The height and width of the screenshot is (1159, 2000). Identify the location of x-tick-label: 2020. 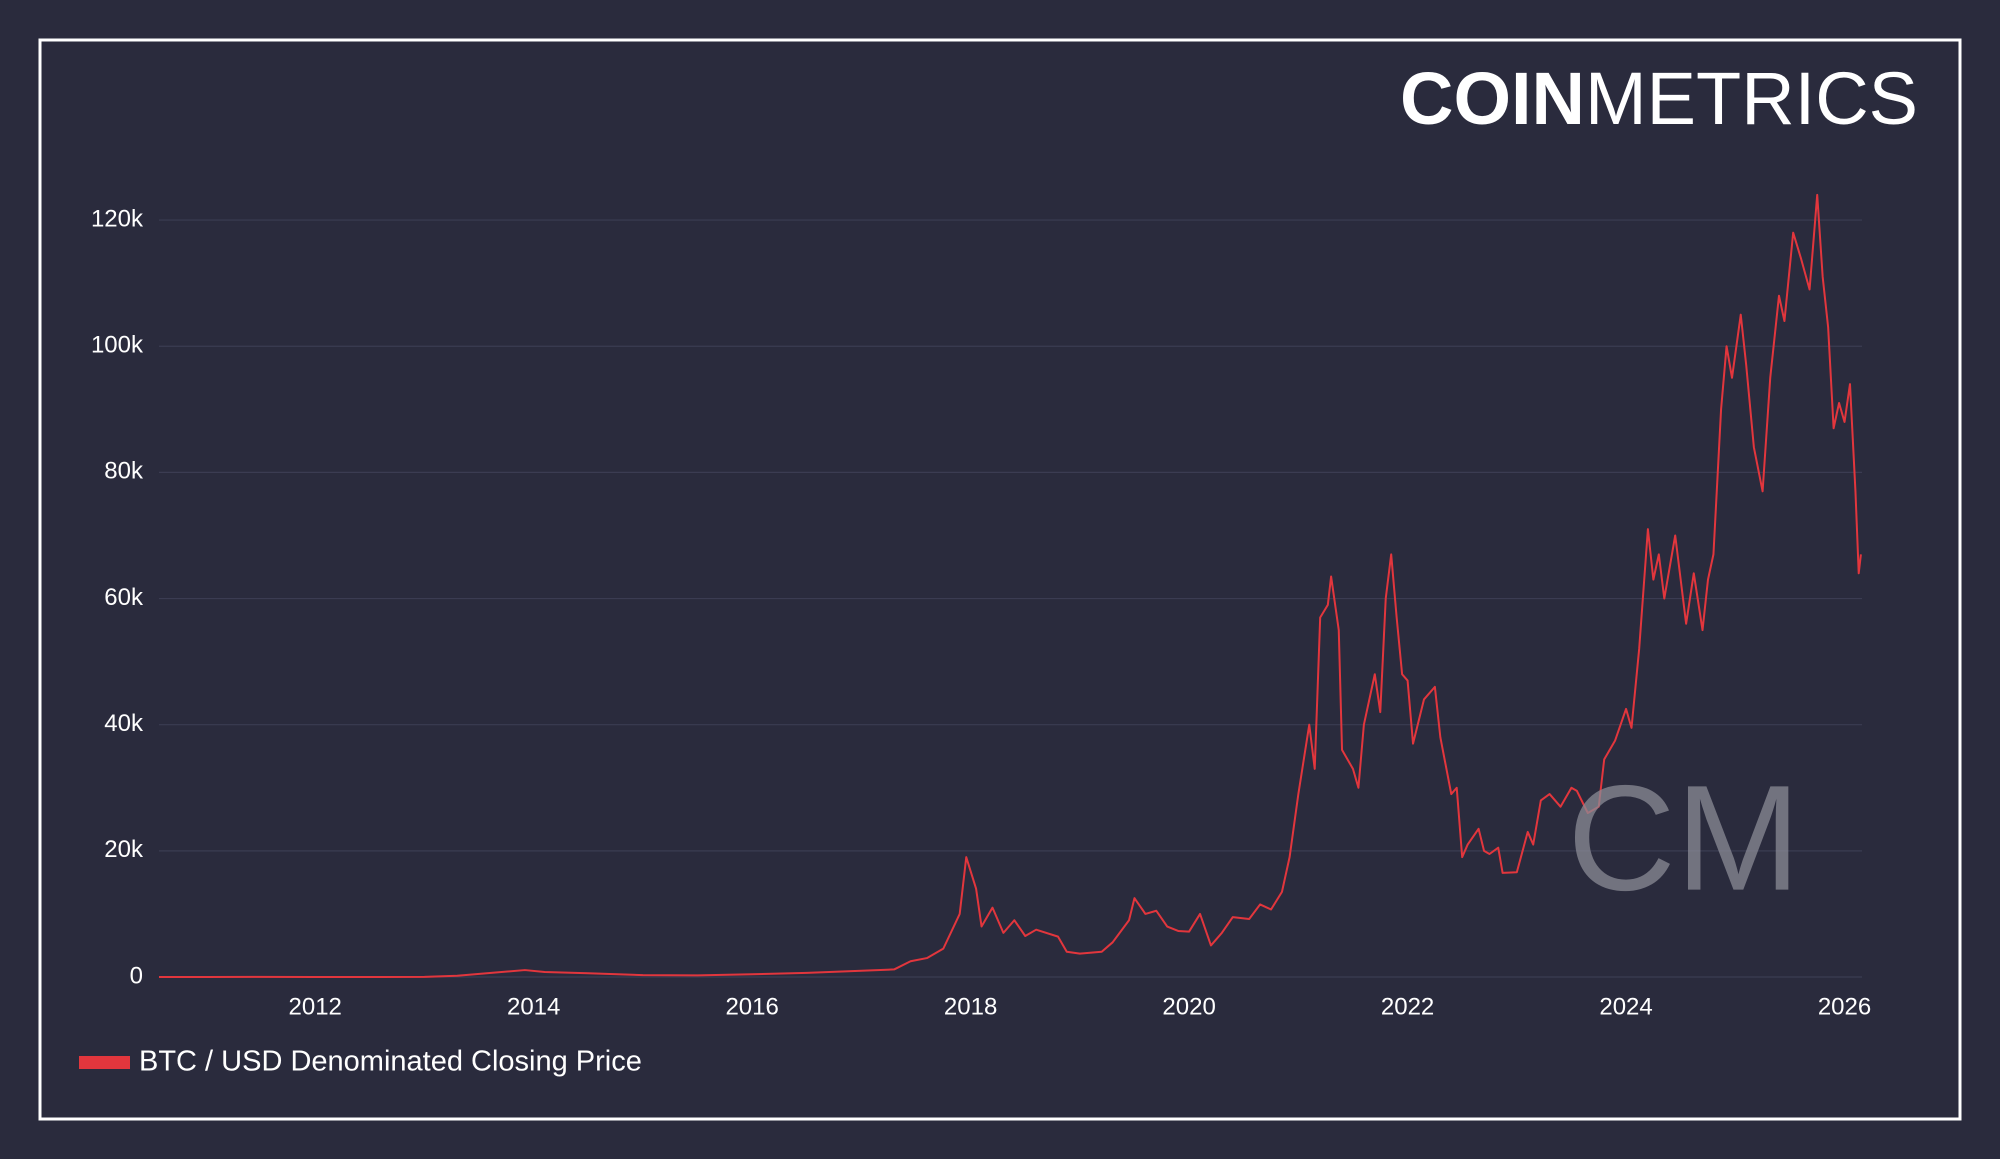
(1188, 1006).